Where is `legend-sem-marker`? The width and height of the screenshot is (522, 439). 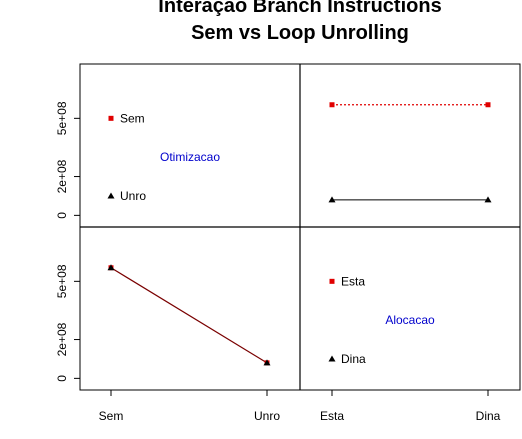
legend-sem-marker is located at coordinates (111, 118).